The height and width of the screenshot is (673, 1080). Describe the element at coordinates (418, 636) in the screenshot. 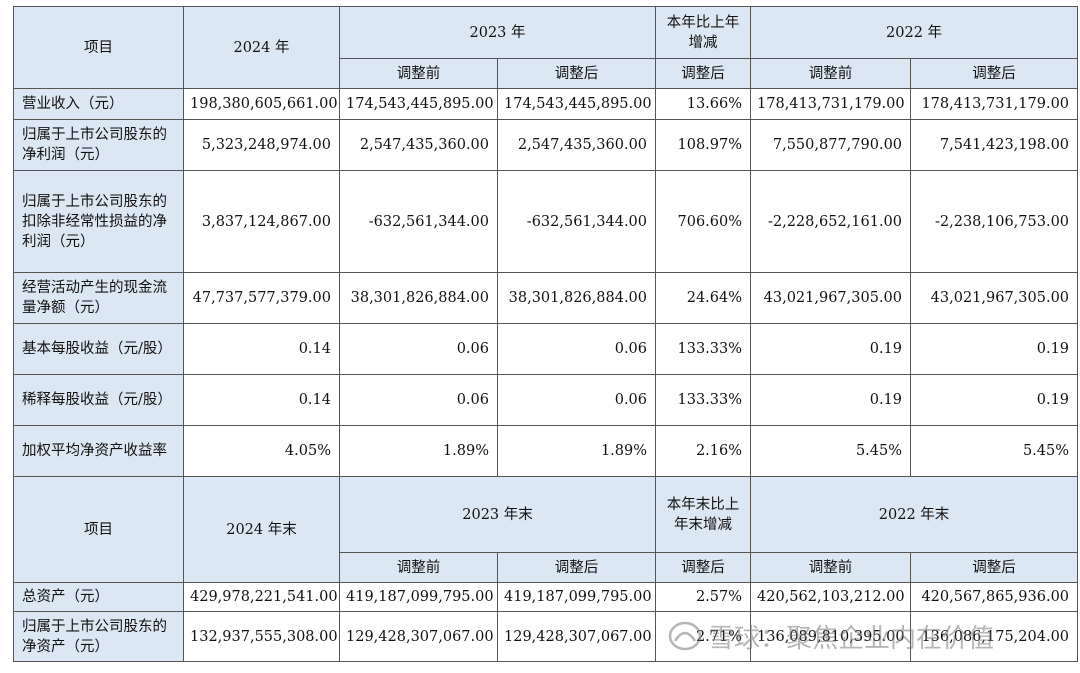

I see `cell-2023-before: 129,428,307,067.00` at that location.